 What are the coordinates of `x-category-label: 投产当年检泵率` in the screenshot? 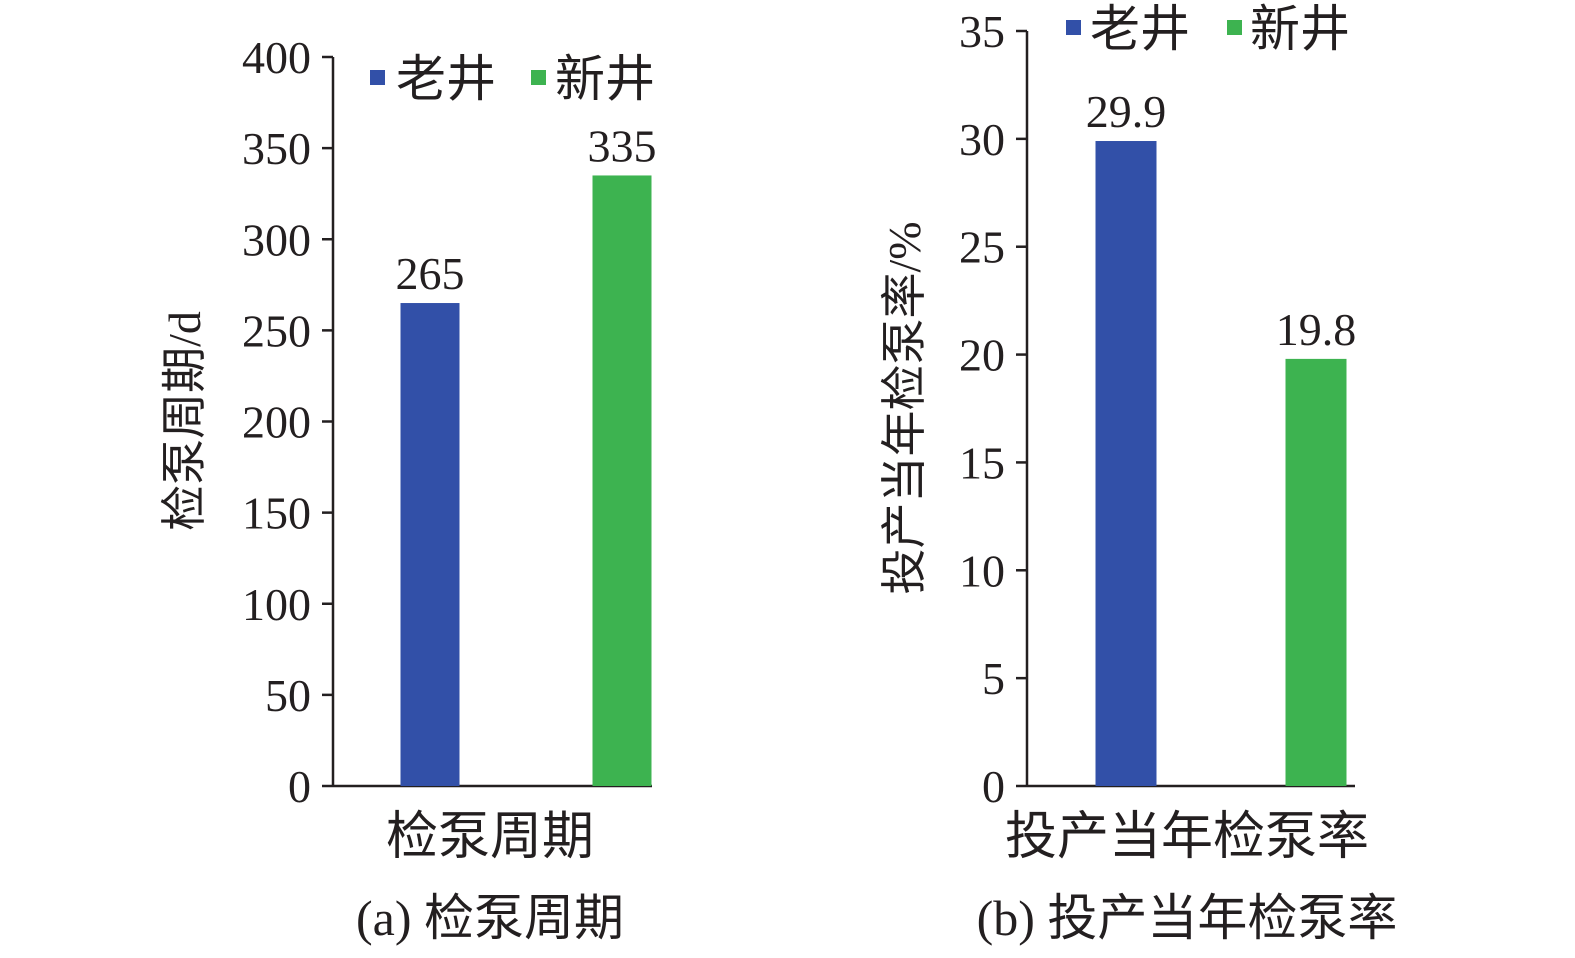 It's located at (1187, 837).